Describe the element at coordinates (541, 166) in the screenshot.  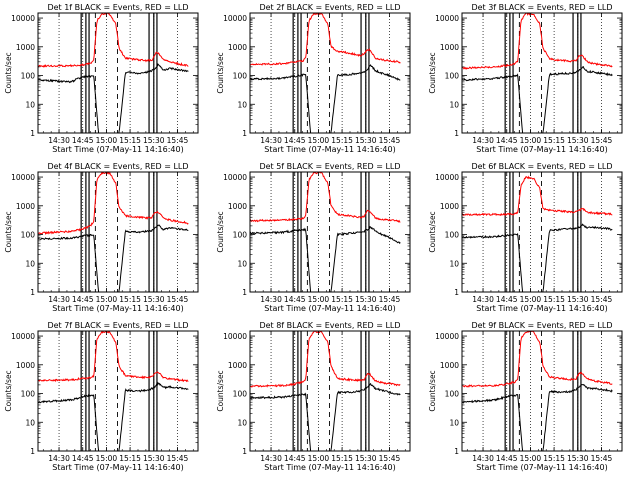
I see `panel-title: Det 6f BLACK = Events, RED = LLD` at that location.